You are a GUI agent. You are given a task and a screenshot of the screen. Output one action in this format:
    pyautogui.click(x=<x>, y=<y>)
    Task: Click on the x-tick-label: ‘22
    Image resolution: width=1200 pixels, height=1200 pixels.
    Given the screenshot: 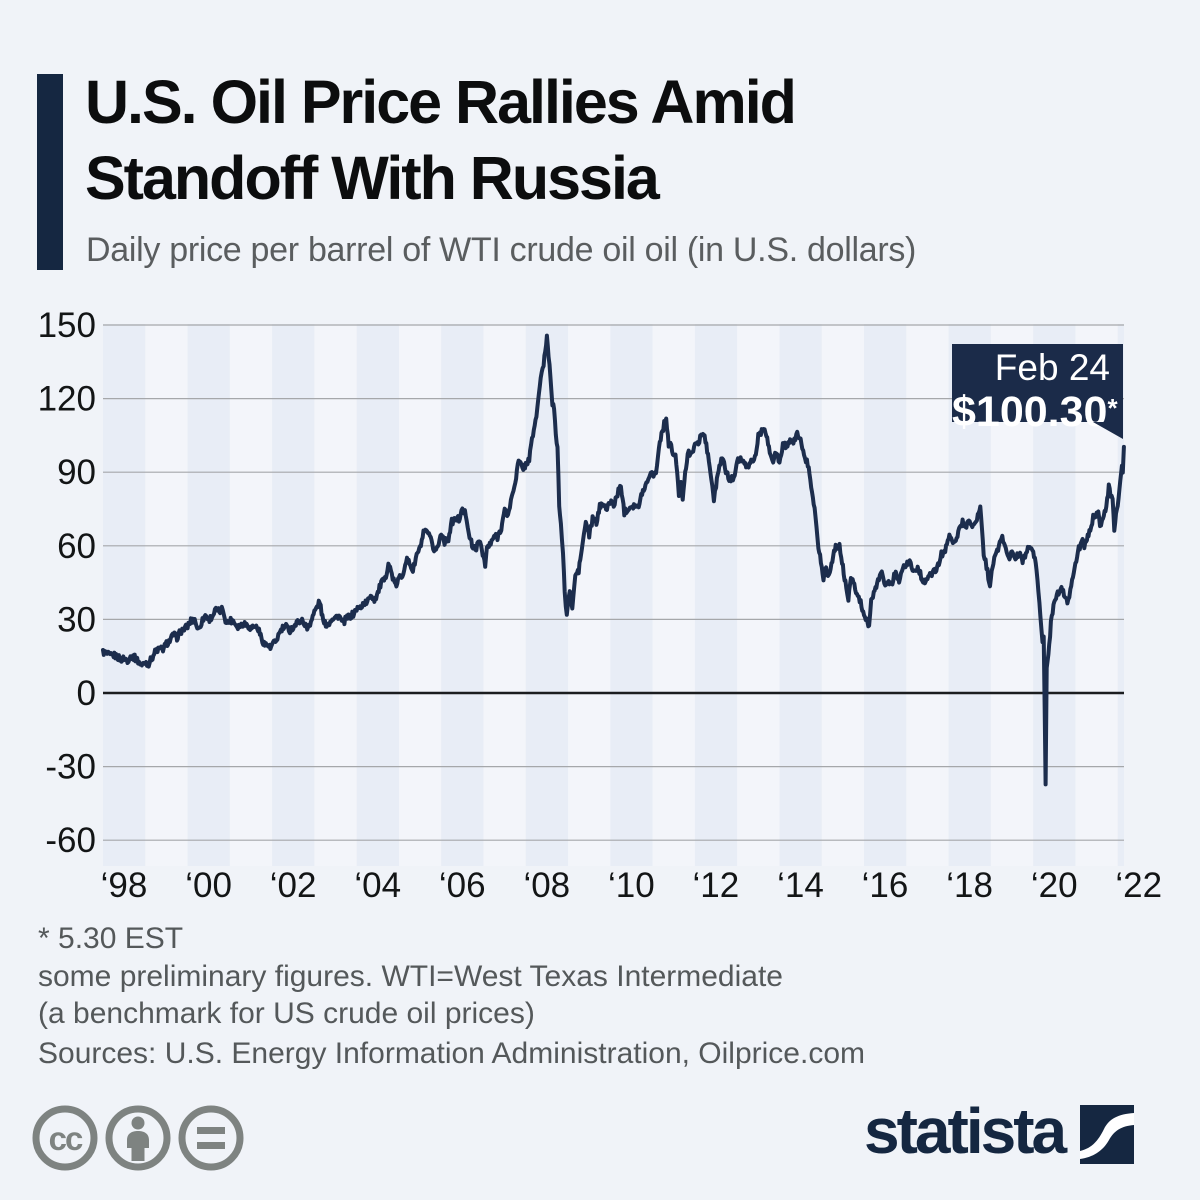 What is the action you would take?
    pyautogui.click(x=1138, y=885)
    